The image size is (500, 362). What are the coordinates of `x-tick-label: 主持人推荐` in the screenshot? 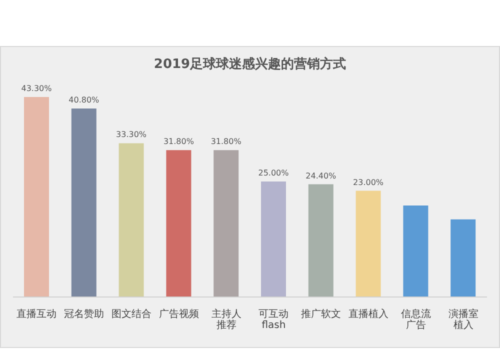 It's located at (226, 319).